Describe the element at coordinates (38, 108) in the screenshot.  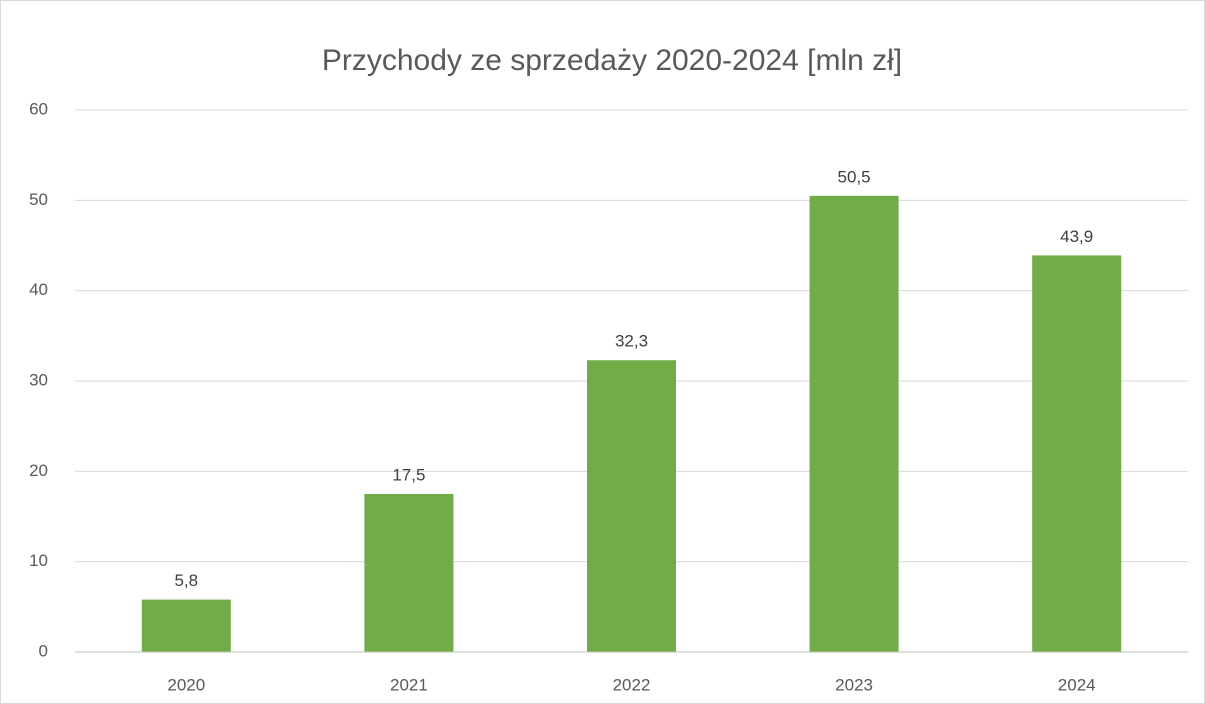
I see `y-tick-label: 60` at that location.